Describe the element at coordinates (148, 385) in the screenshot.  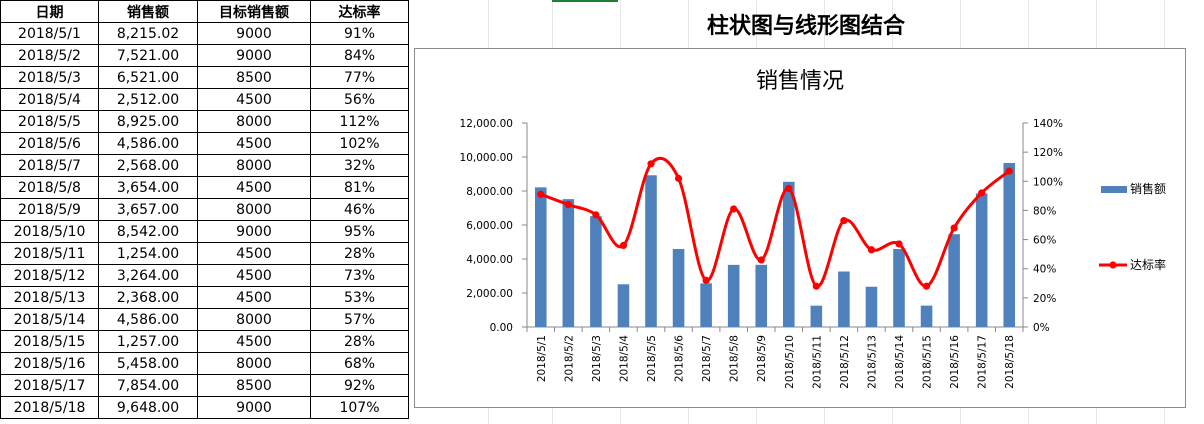
I see `cell-sales: 7,854.00` at that location.